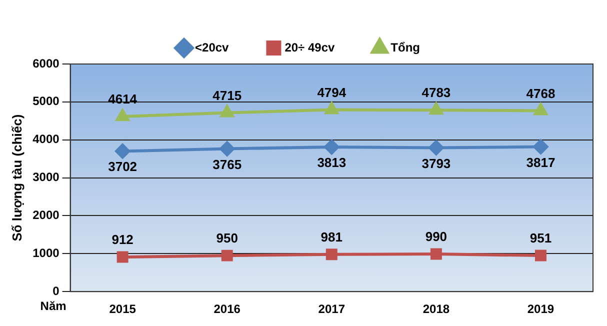 This screenshot has height=326, width=607. Describe the element at coordinates (227, 95) in the screenshot. I see `data-label: 4715` at that location.